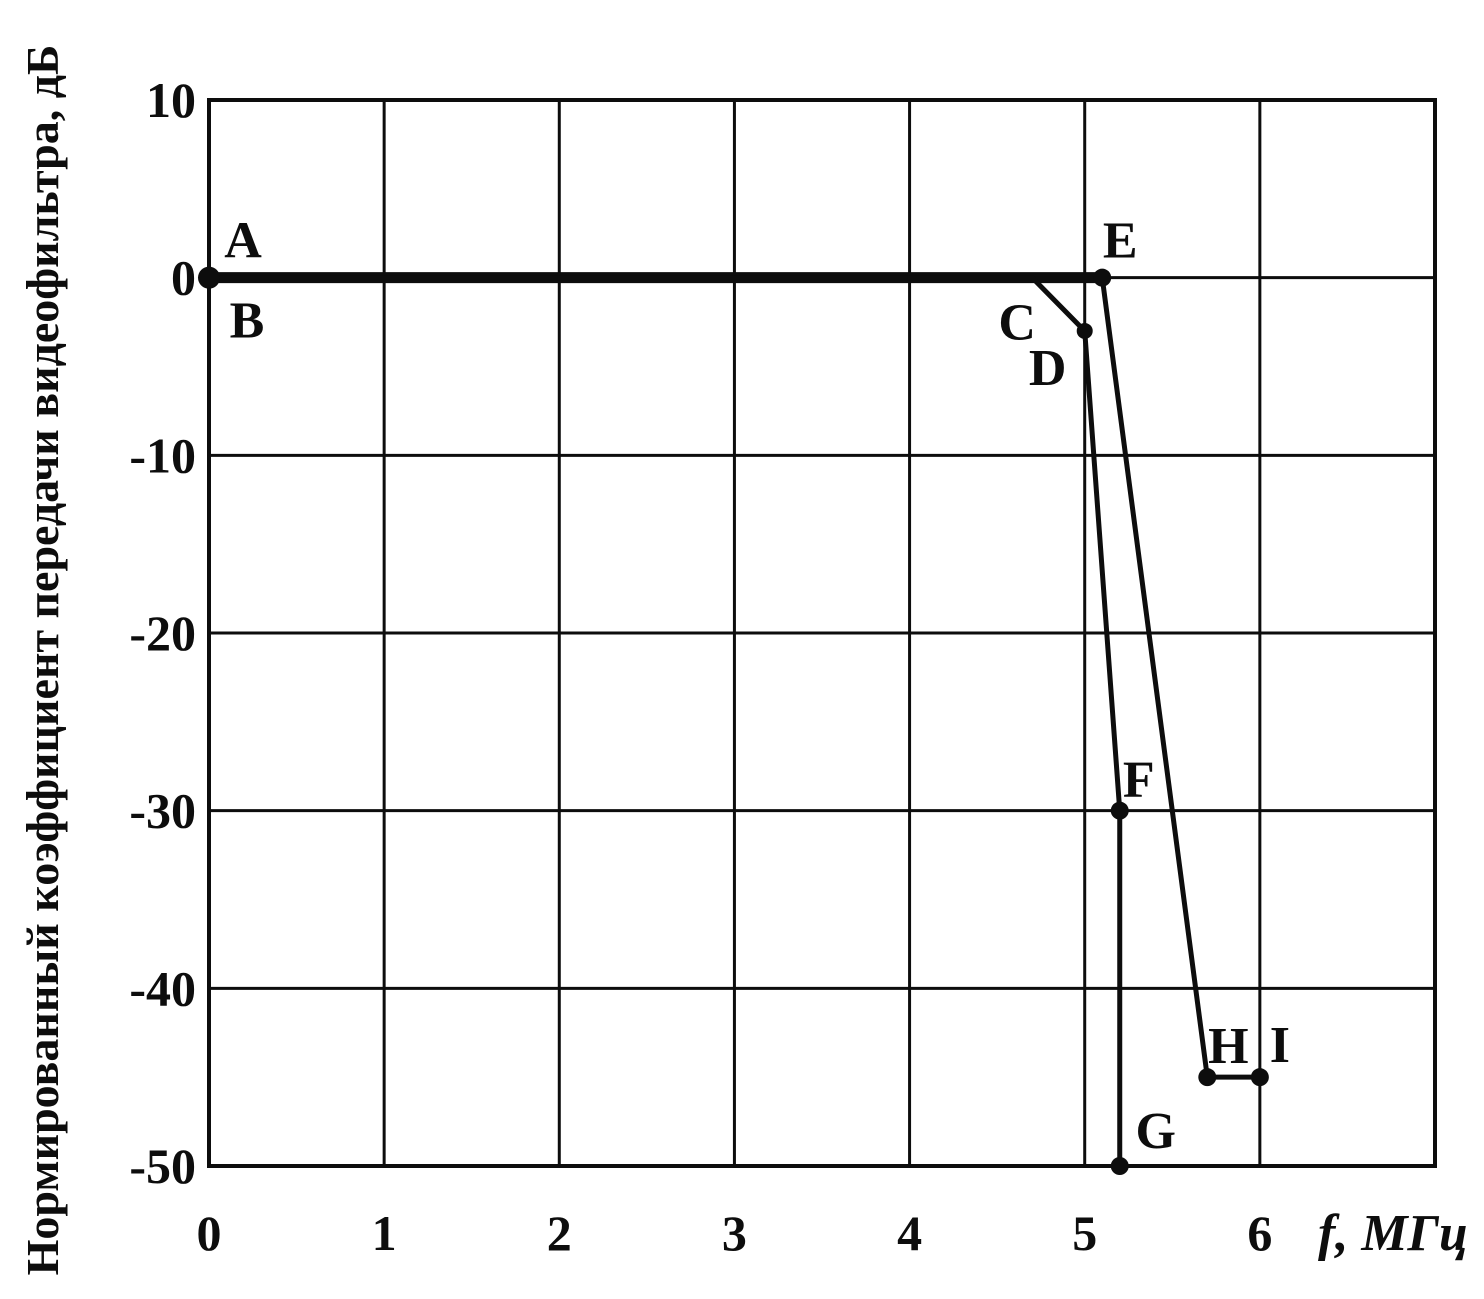  I want to click on marker-H, so click(1207, 1077).